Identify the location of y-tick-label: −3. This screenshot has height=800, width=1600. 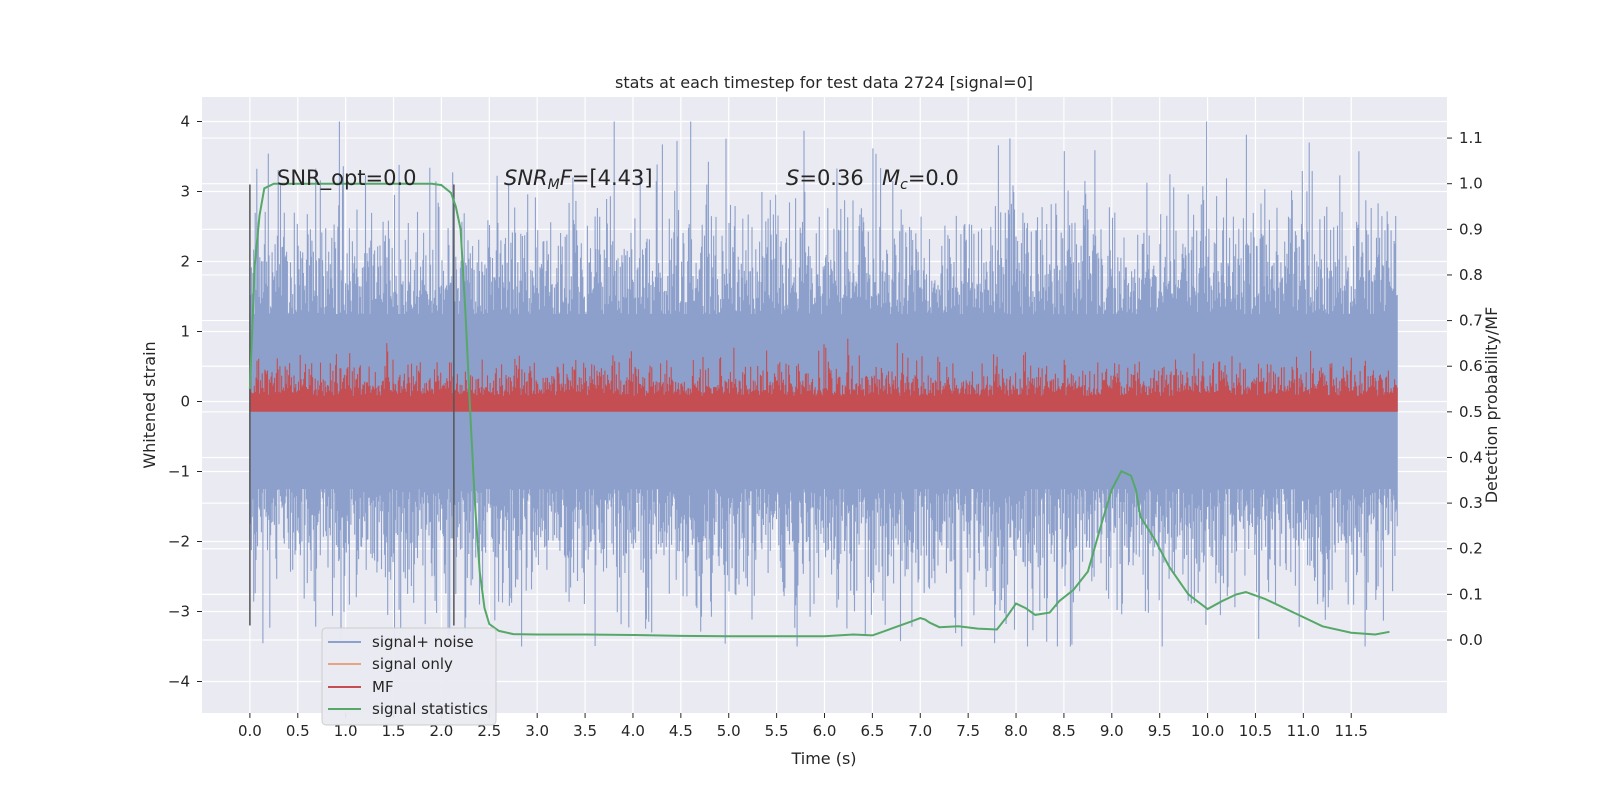
(179, 612).